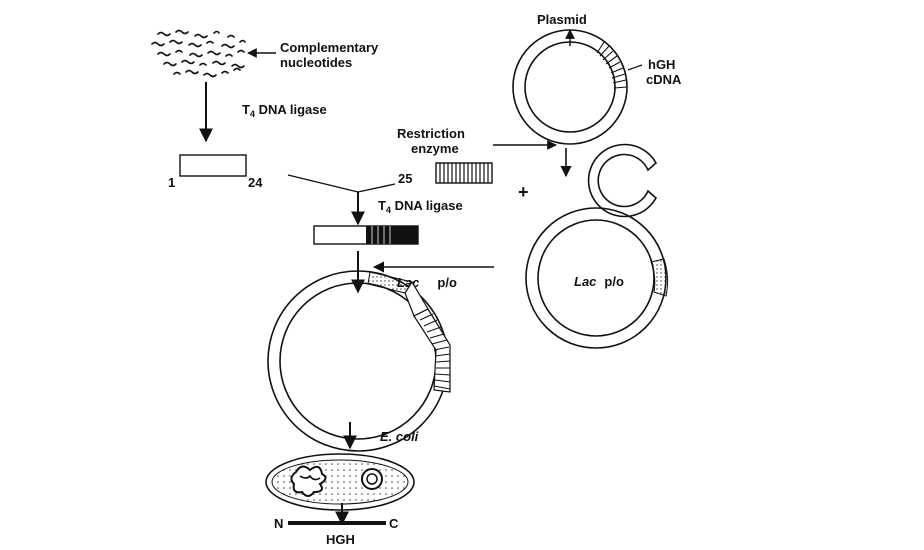  Describe the element at coordinates (622, 180) in the screenshot. I see `linearized-plasmid` at that location.